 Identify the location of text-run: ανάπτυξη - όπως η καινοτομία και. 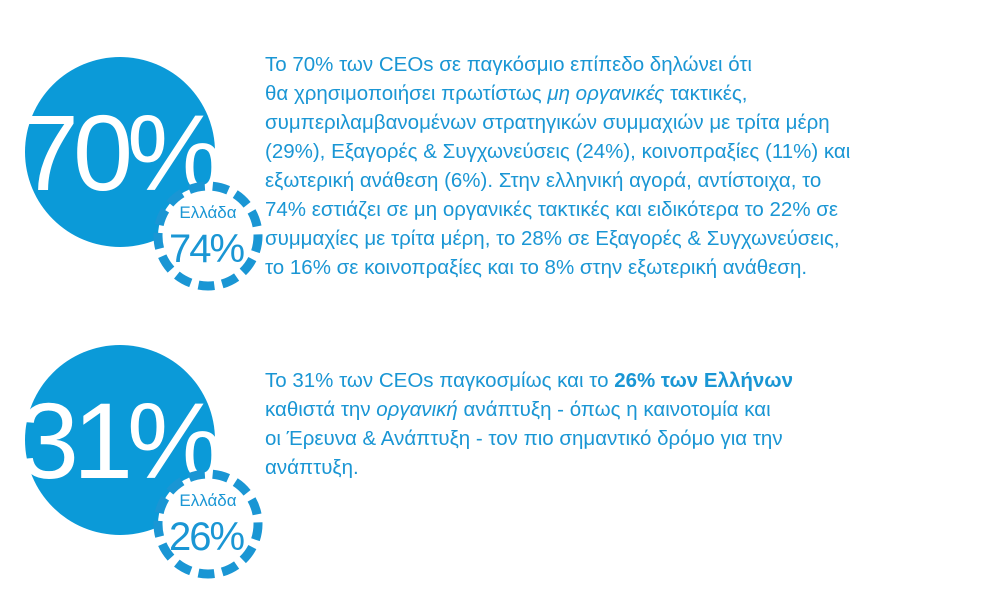
(614, 409).